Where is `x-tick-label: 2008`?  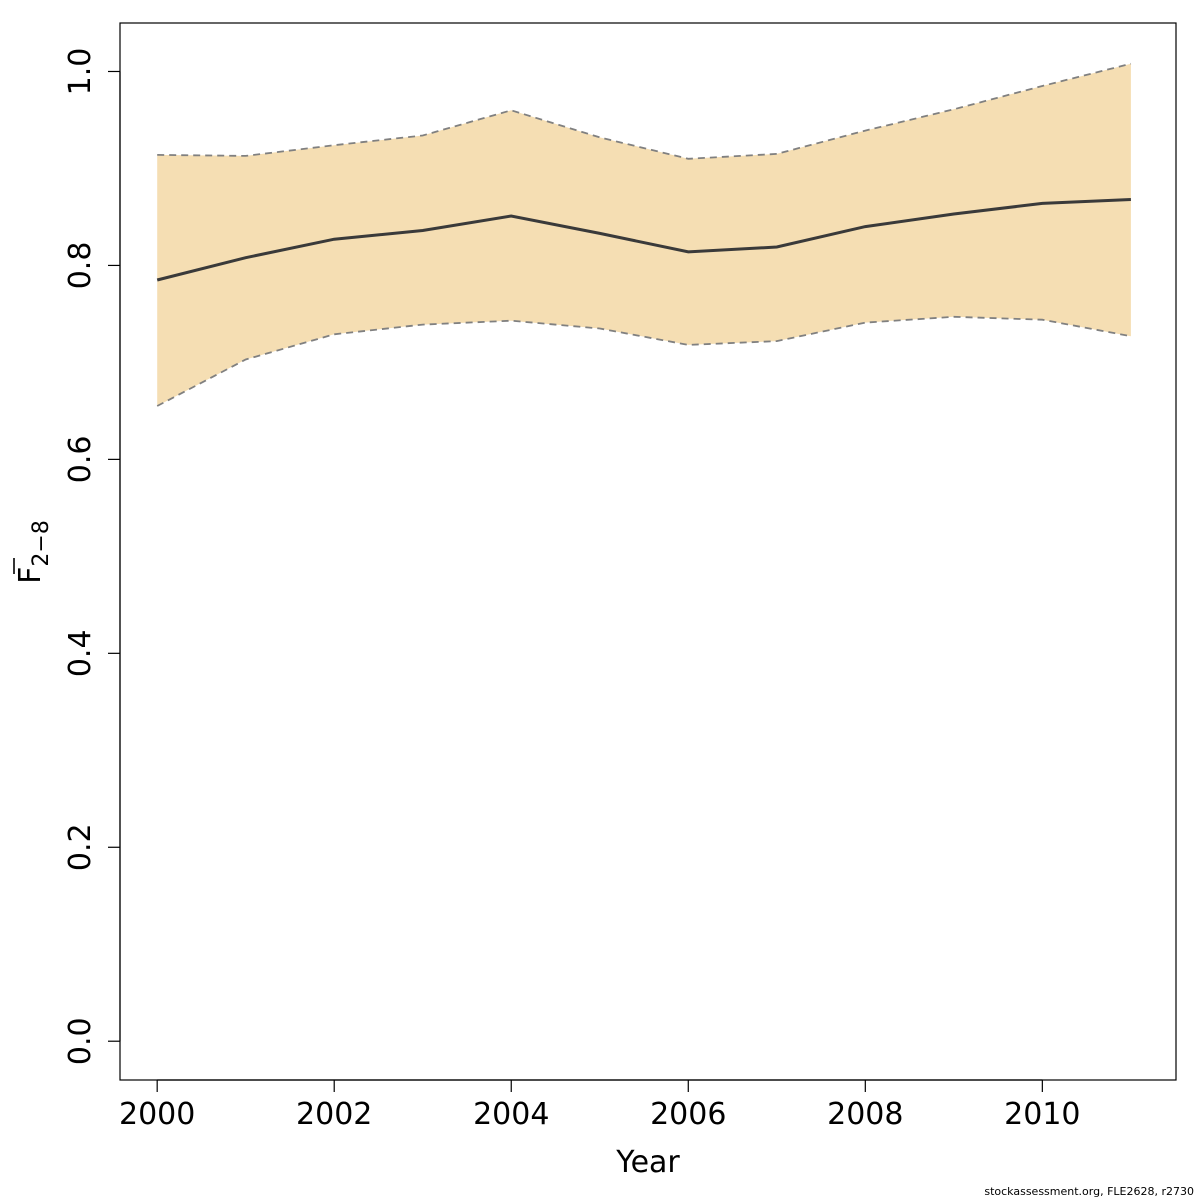
x-tick-label: 2008 is located at coordinates (865, 1114).